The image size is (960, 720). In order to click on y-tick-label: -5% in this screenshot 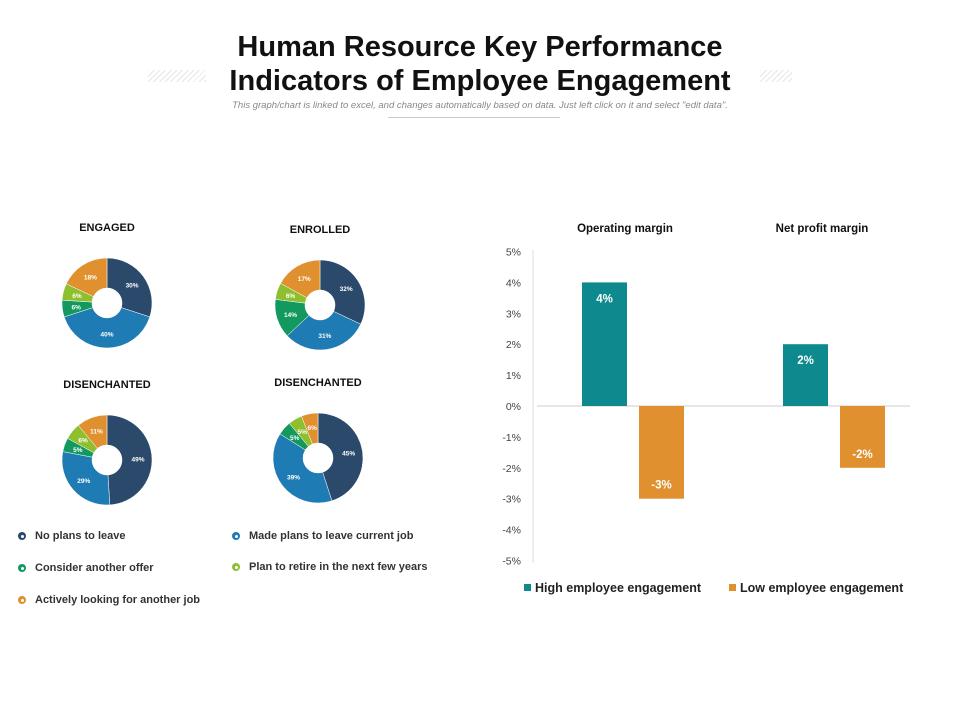, I will do `click(511, 562)`.